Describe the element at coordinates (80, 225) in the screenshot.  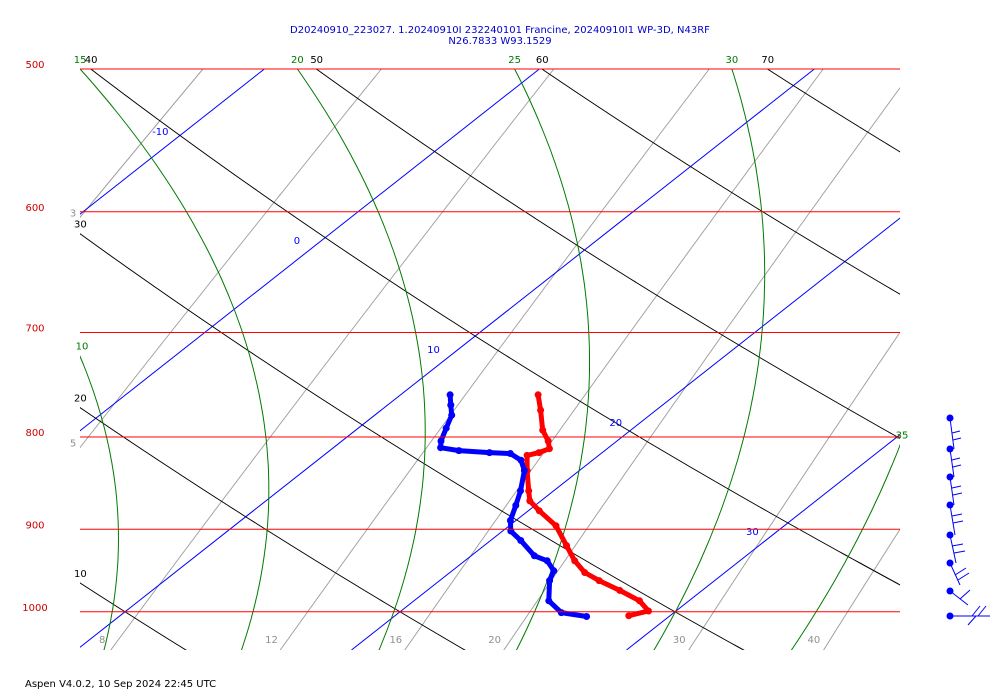
I see `dry-adiabat-label: 30` at that location.